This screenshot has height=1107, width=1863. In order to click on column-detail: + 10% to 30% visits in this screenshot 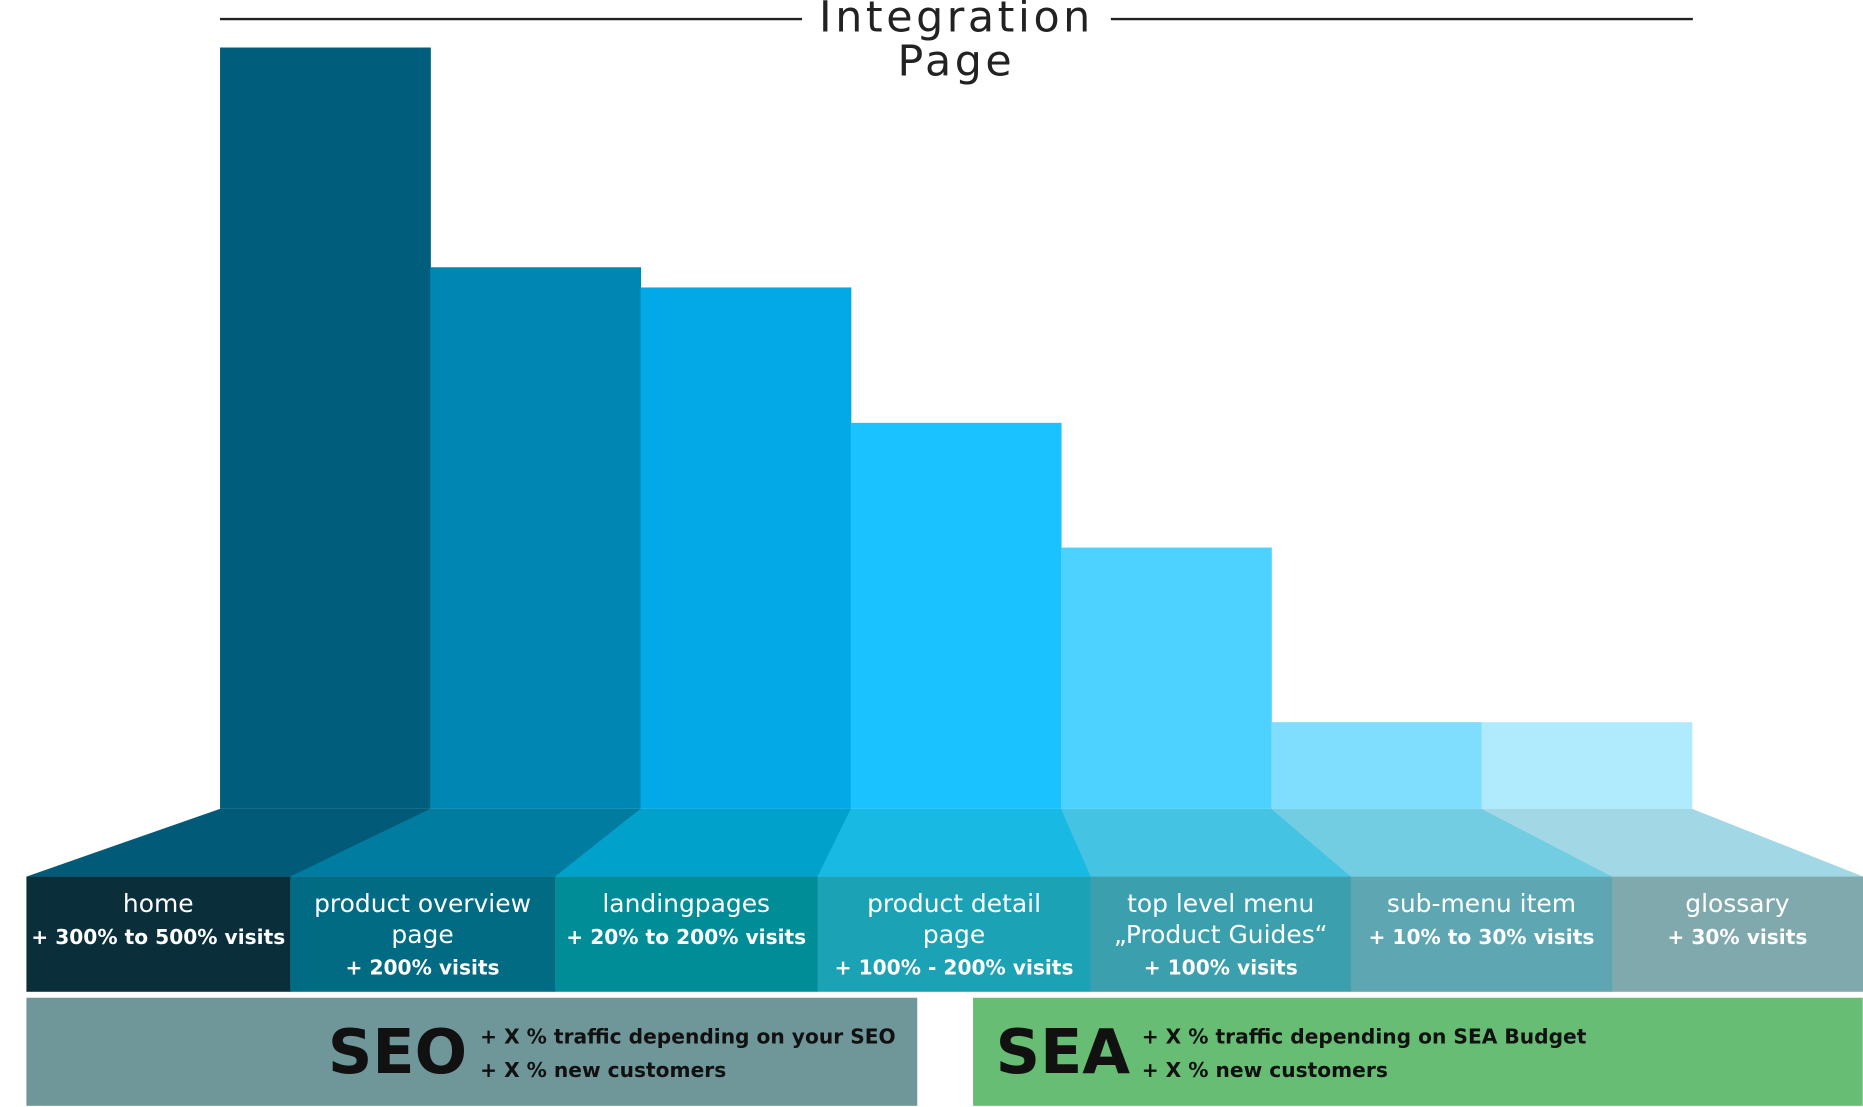, I will do `click(1481, 937)`.